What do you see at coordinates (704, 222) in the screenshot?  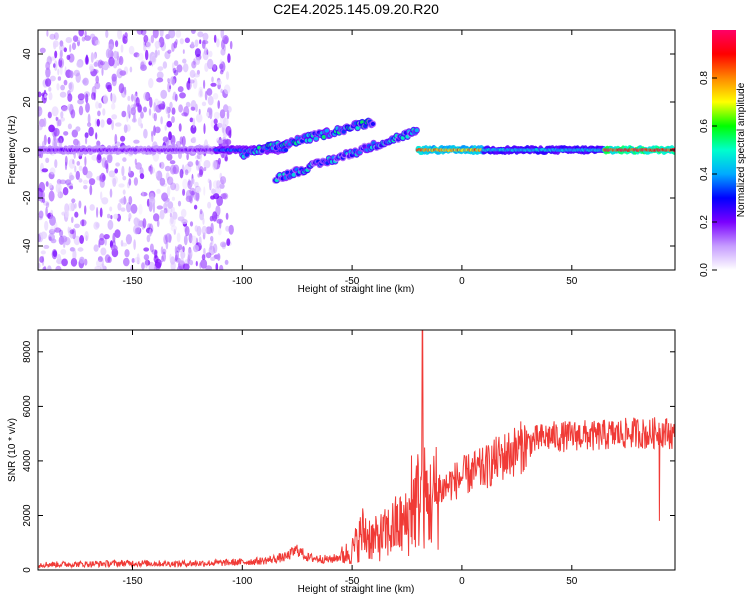 I see `colorbar-tick-label: 0.2` at bounding box center [704, 222].